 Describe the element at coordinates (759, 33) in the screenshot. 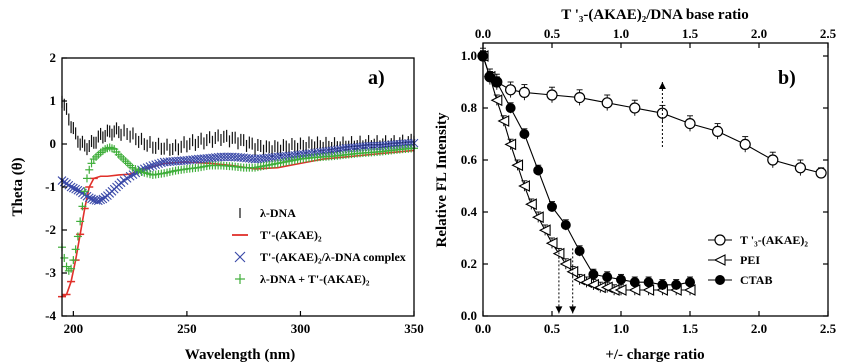

I see `panel-b-top-tick-label: 2.0` at that location.